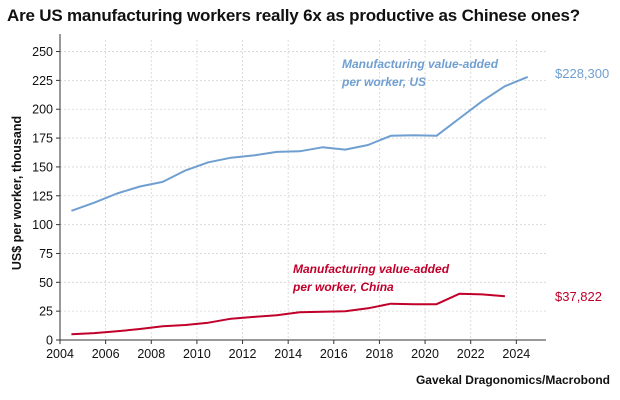 The image size is (620, 400). What do you see at coordinates (151, 354) in the screenshot?
I see `x-tick-label: 2008` at bounding box center [151, 354].